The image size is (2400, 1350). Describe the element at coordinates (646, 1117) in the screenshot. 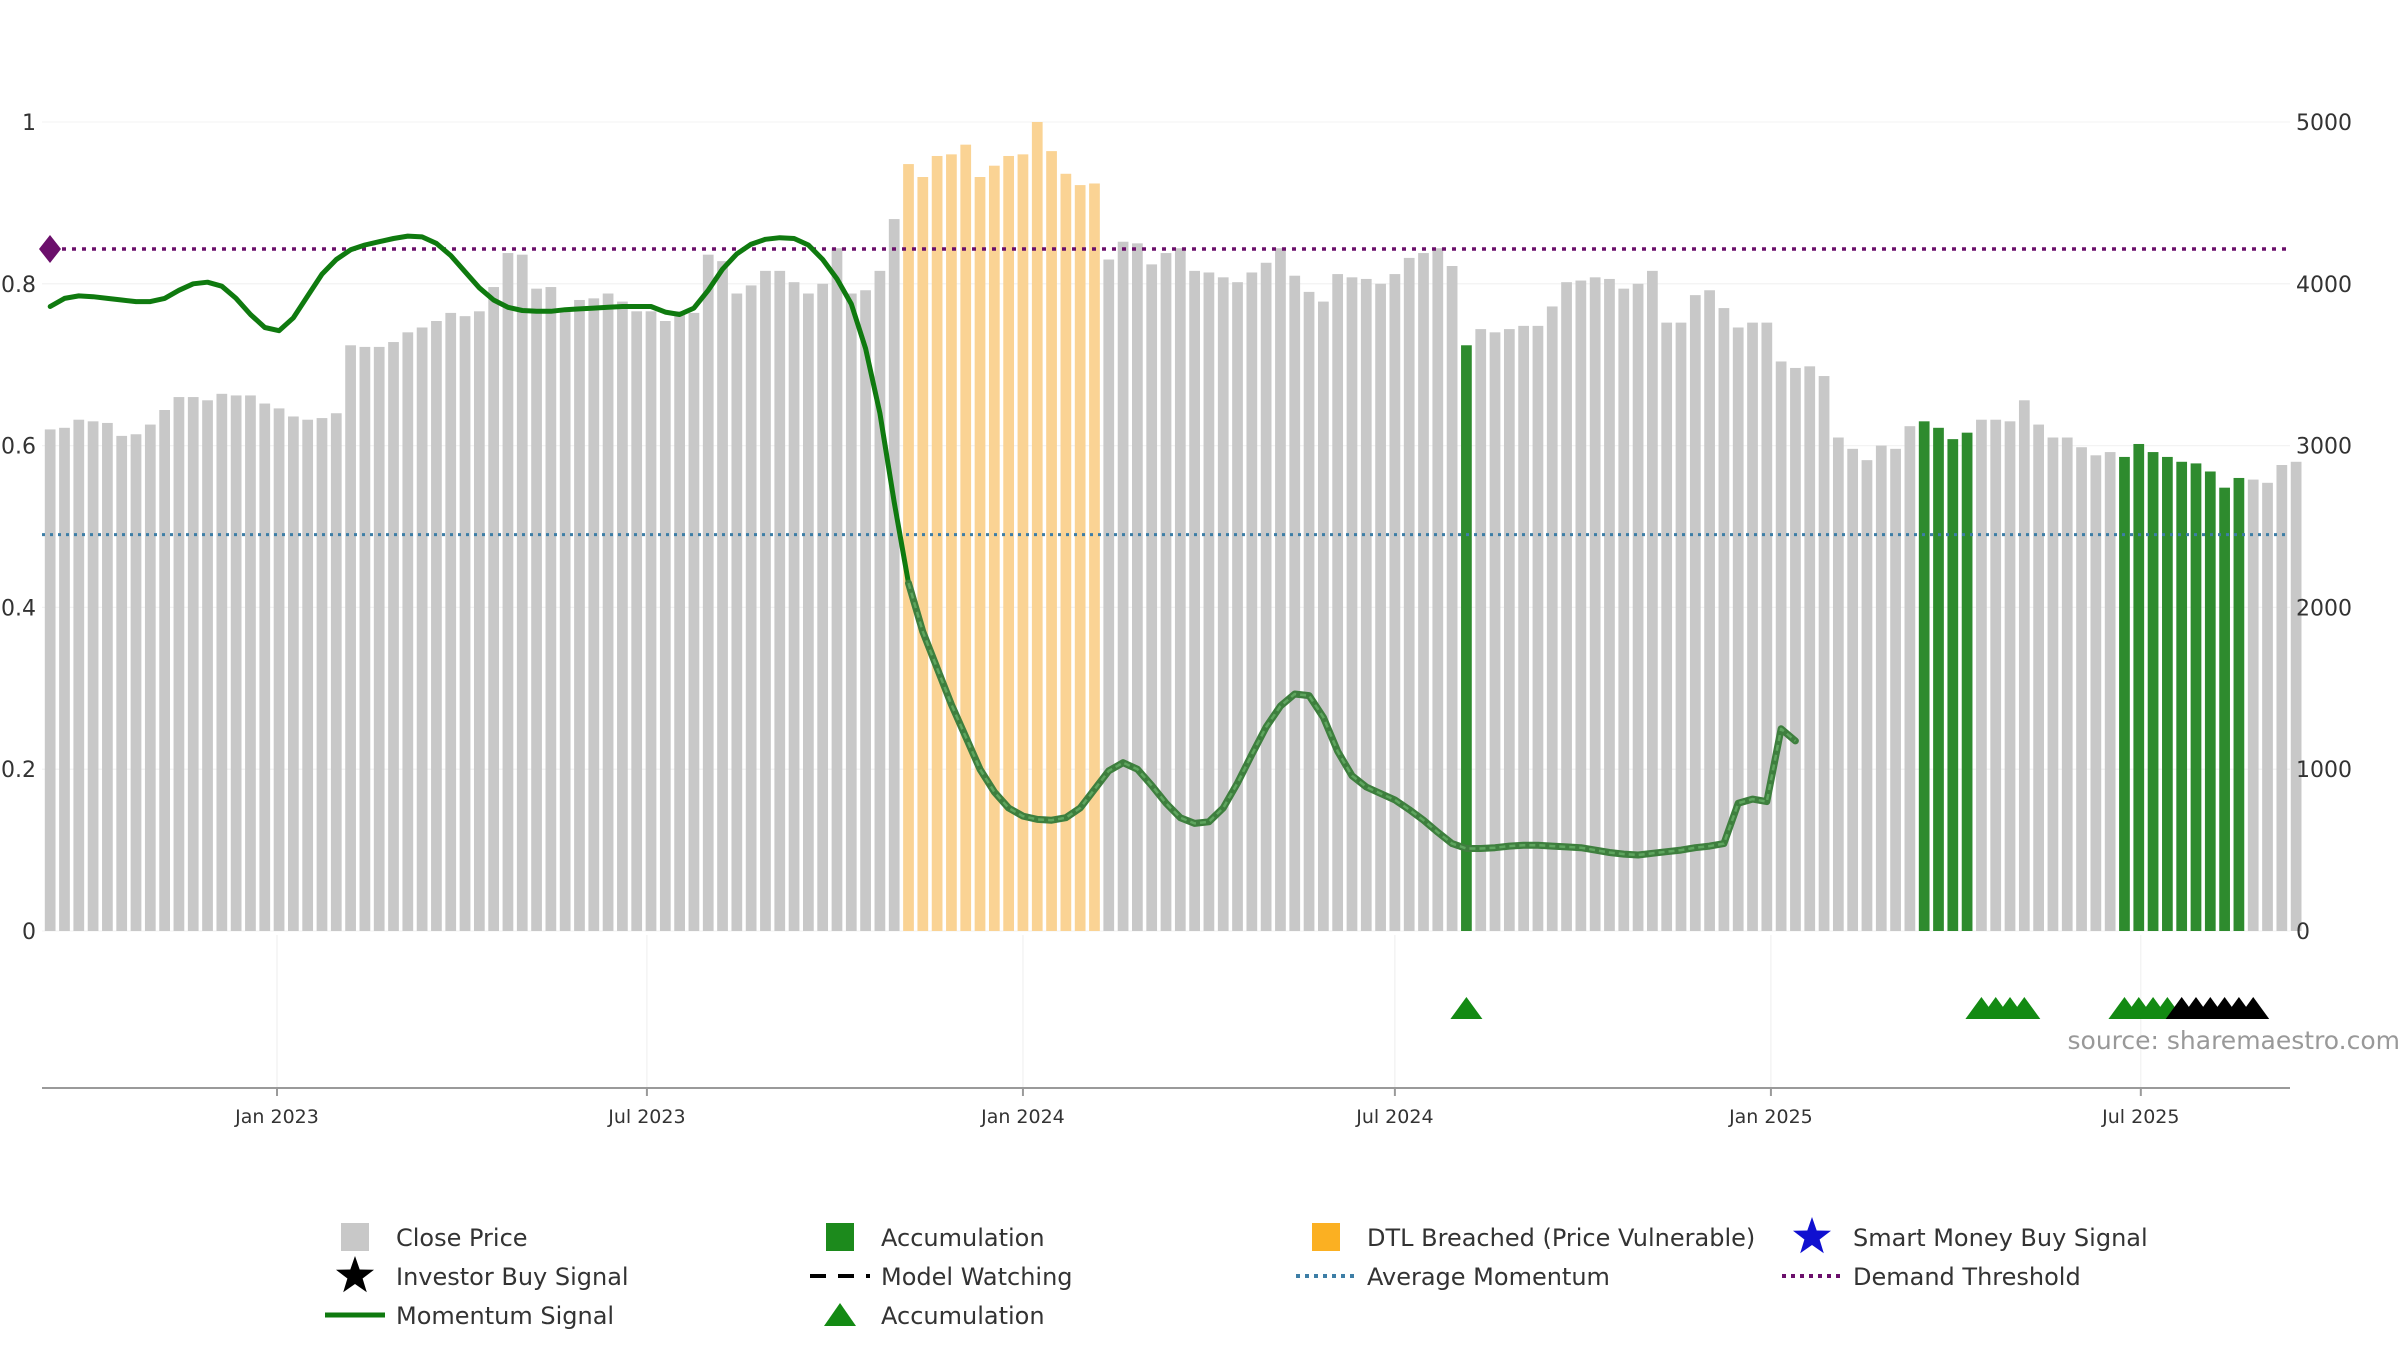

I see `x-axis-tick-label: Jul 2023` at that location.